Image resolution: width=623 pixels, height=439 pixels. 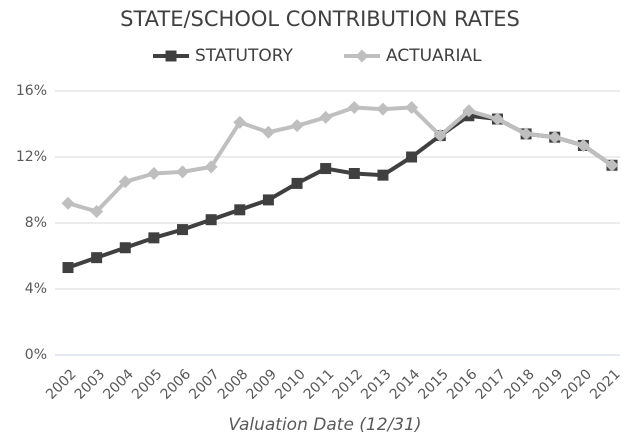 What do you see at coordinates (176, 384) in the screenshot?
I see `x-tick-label: 2006` at bounding box center [176, 384].